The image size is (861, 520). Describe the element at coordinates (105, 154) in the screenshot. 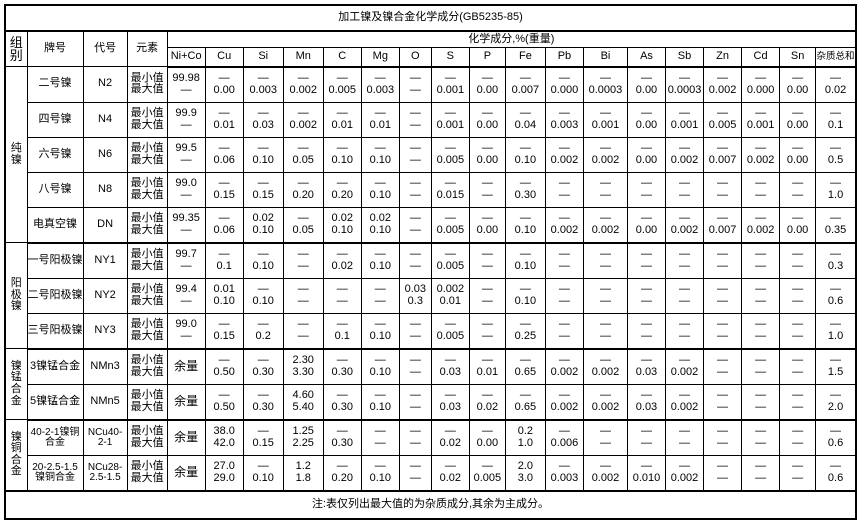

I see `brand-code: N6` at that location.